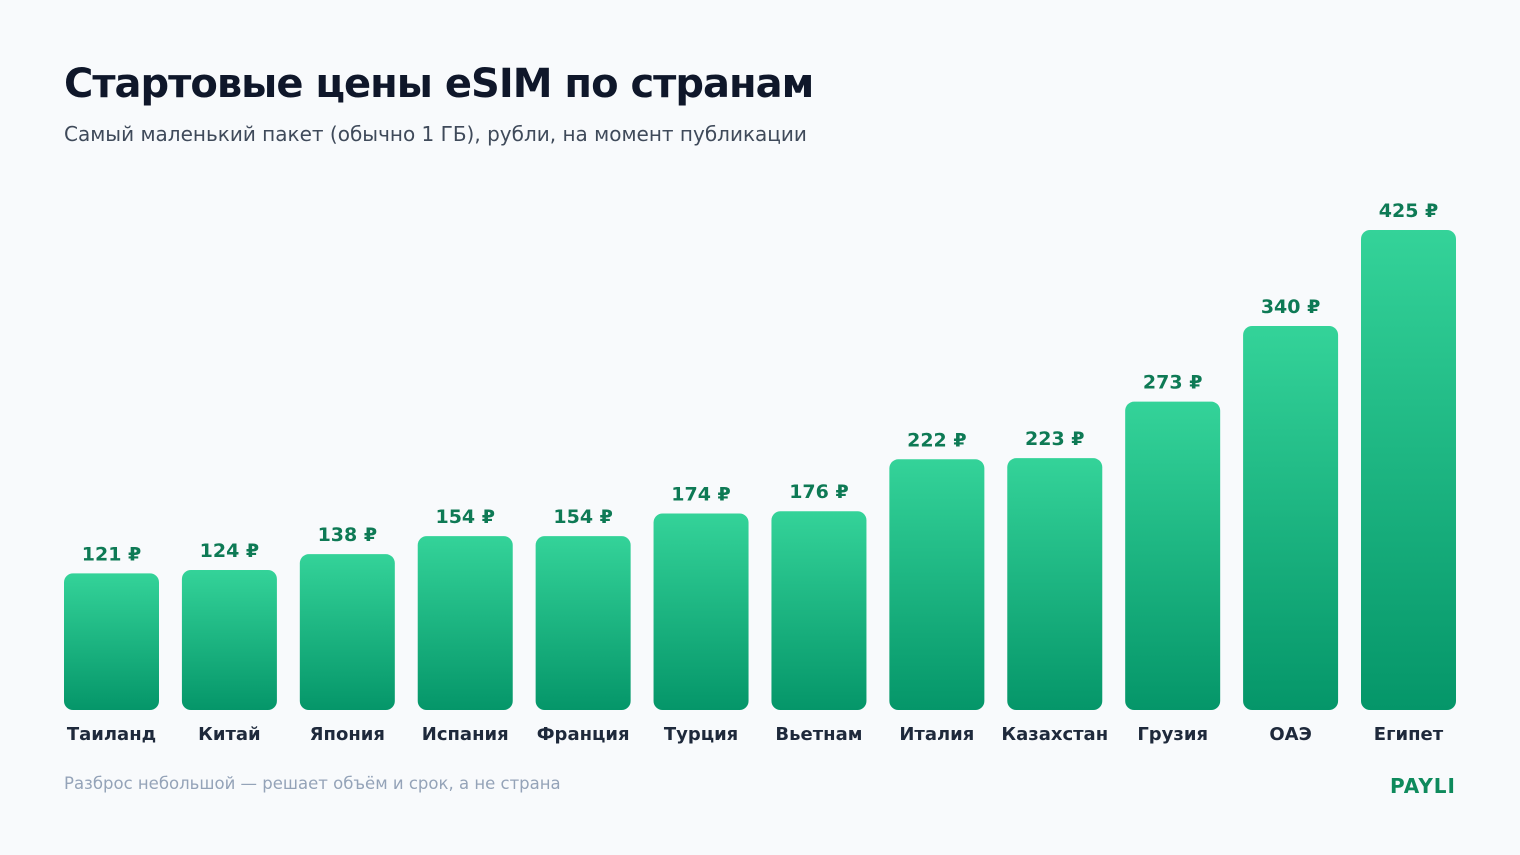 The height and width of the screenshot is (855, 1520). What do you see at coordinates (1054, 734) in the screenshot?
I see `category-label: Казахстан` at bounding box center [1054, 734].